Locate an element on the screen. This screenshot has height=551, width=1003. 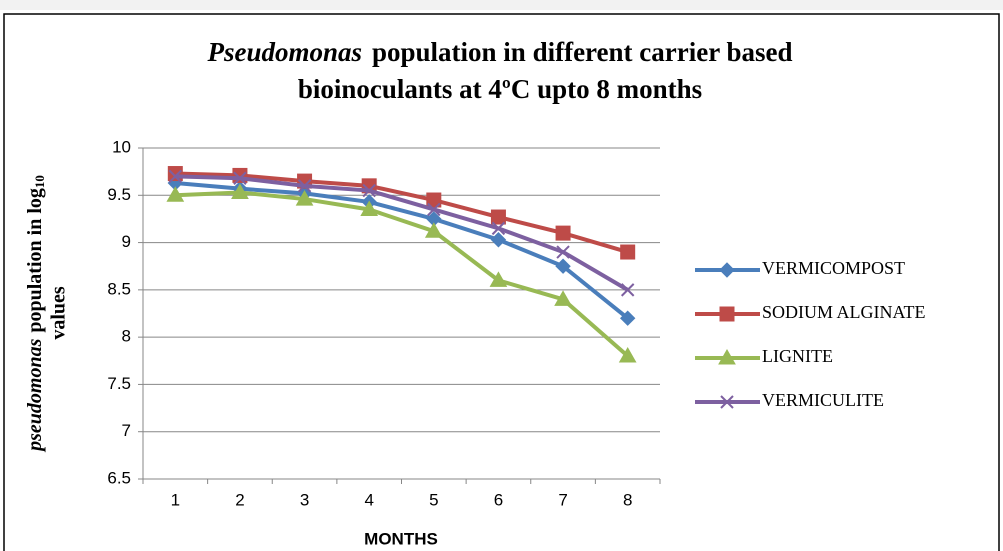
title-line1: population in different carrier based is located at coordinates (582, 52).